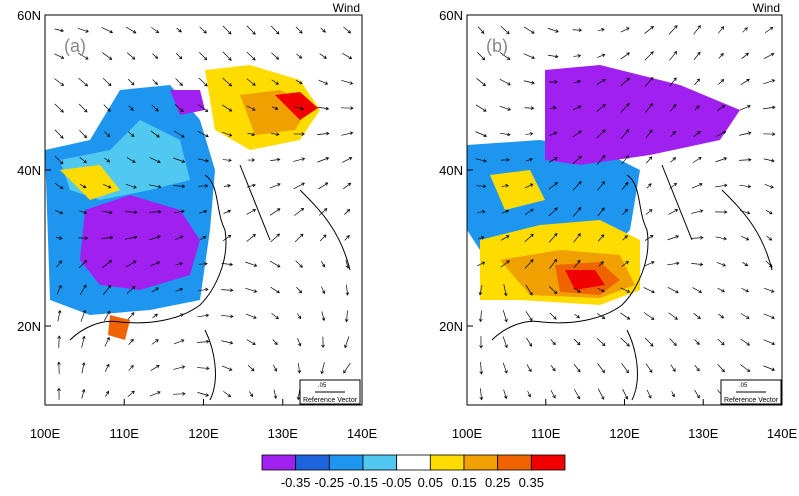 Image resolution: width=799 pixels, height=496 pixels. Describe the element at coordinates (29, 326) in the screenshot. I see `lat-tick-label: 20N` at that location.